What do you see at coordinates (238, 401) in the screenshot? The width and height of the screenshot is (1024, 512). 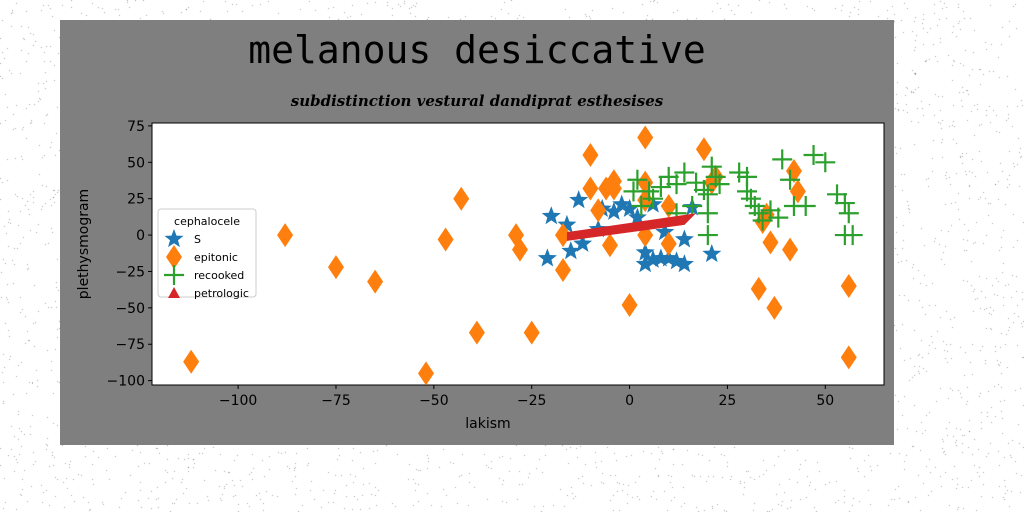 I see `x-tick-label: −100` at bounding box center [238, 401].